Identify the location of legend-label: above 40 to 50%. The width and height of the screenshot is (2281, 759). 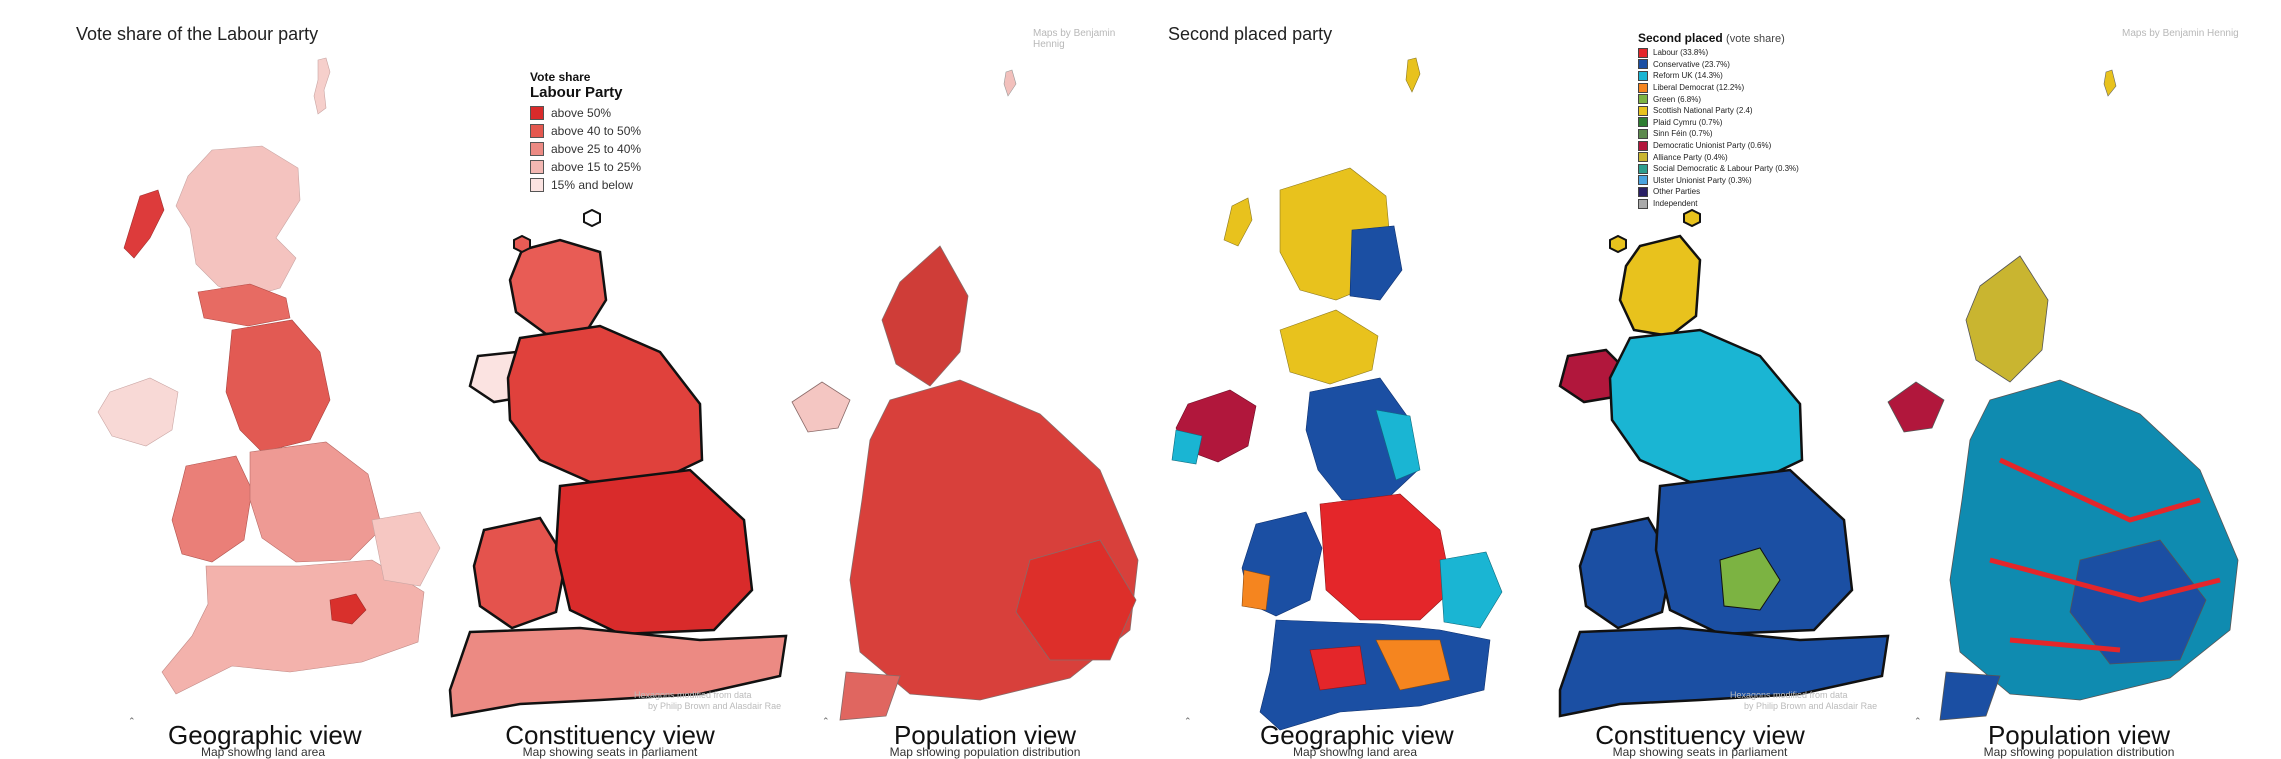
(596, 131).